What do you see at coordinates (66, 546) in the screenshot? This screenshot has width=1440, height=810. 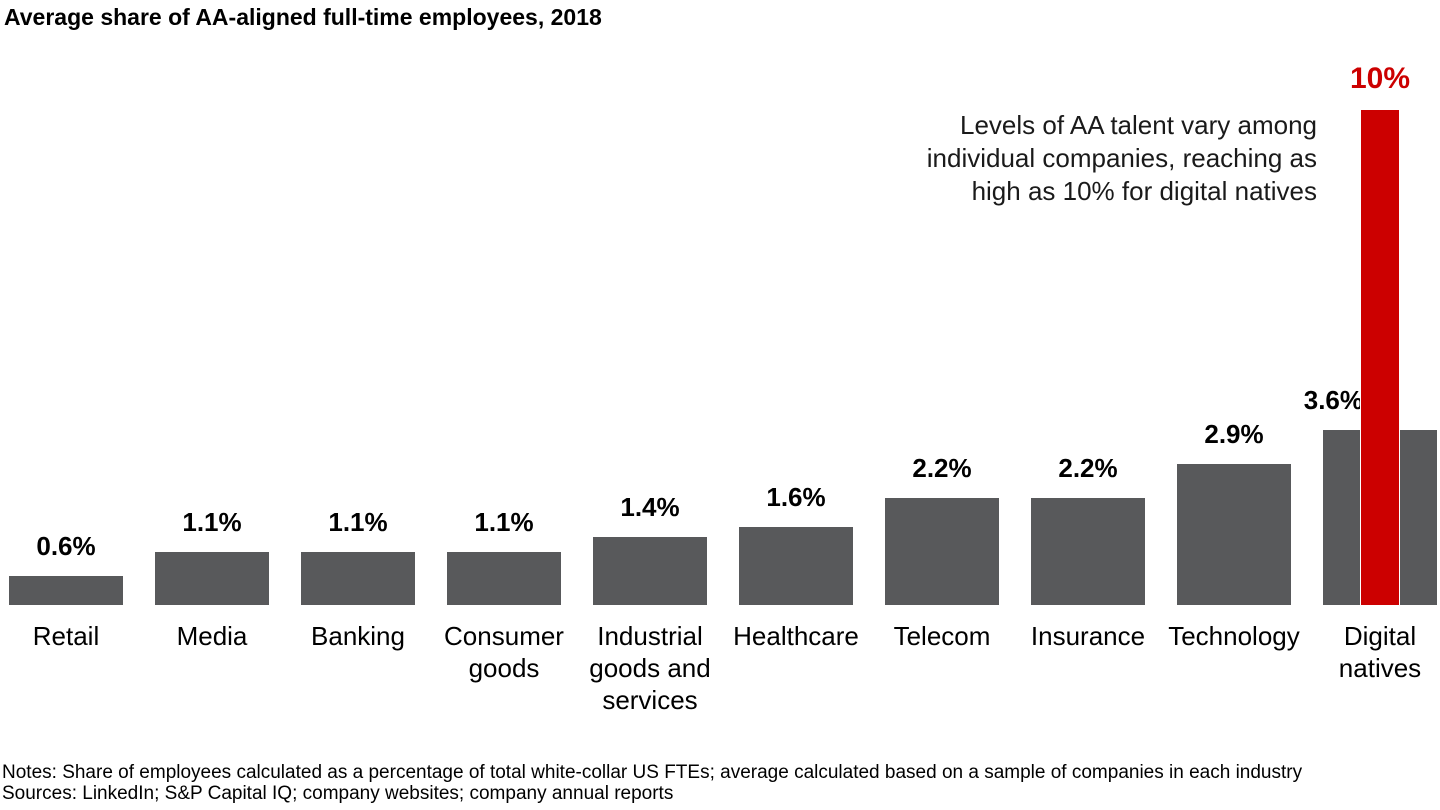 I see `value-label-retail: 0.6%` at bounding box center [66, 546].